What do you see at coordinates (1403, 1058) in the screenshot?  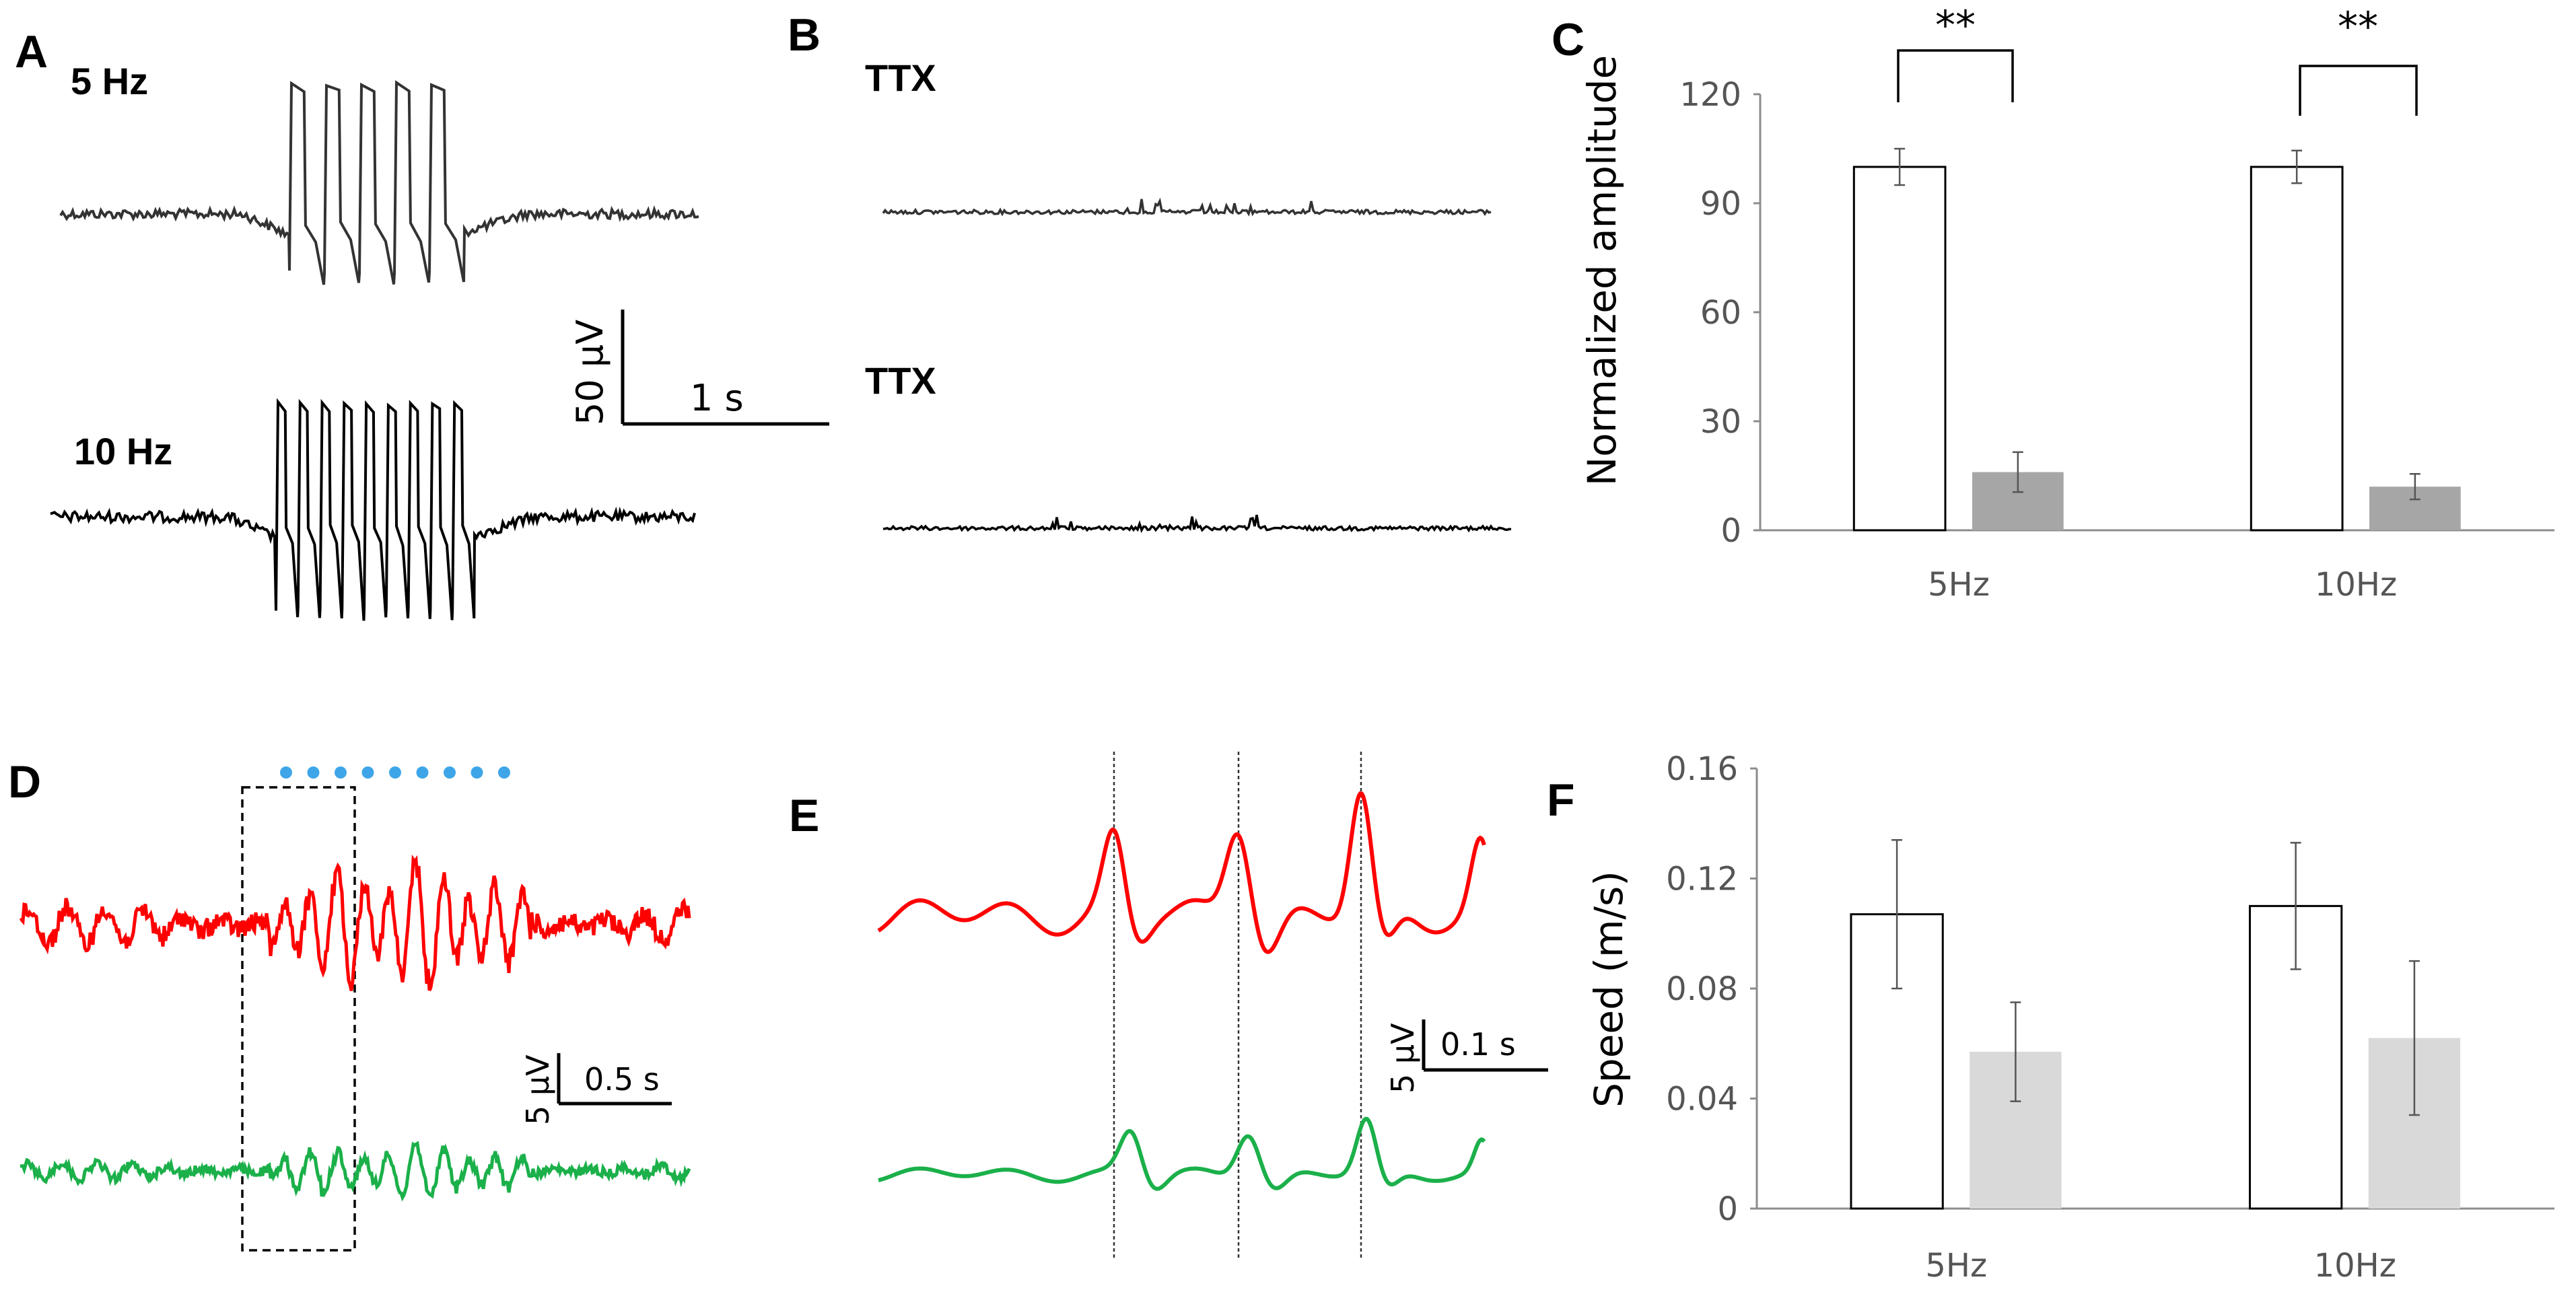 I see `scale-bar-e-y-label: 5 μV` at bounding box center [1403, 1058].